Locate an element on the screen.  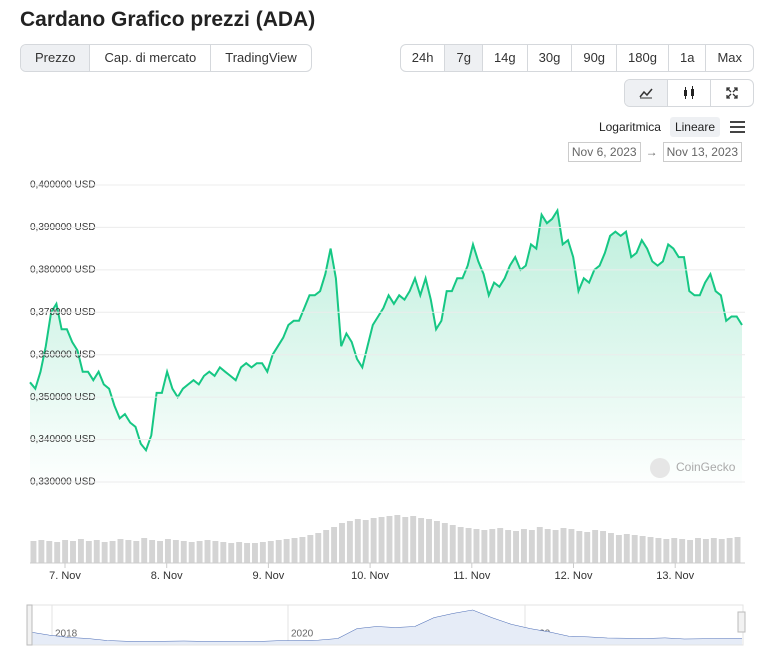
range-button: Max is located at coordinates (729, 58).